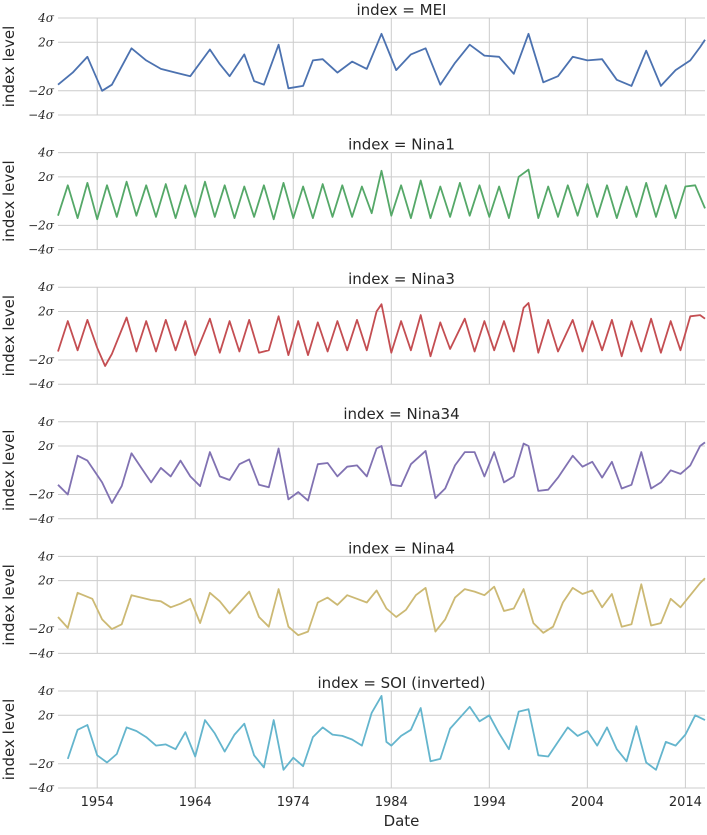  Describe the element at coordinates (402, 10) in the screenshot. I see `panel-title: index = MEI` at that location.